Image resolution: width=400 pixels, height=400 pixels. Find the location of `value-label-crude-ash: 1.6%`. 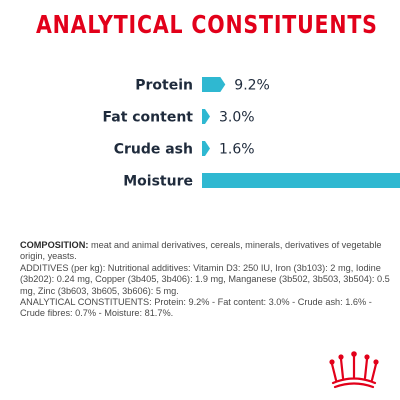

value-label-crude-ash: 1.6% is located at coordinates (237, 150).